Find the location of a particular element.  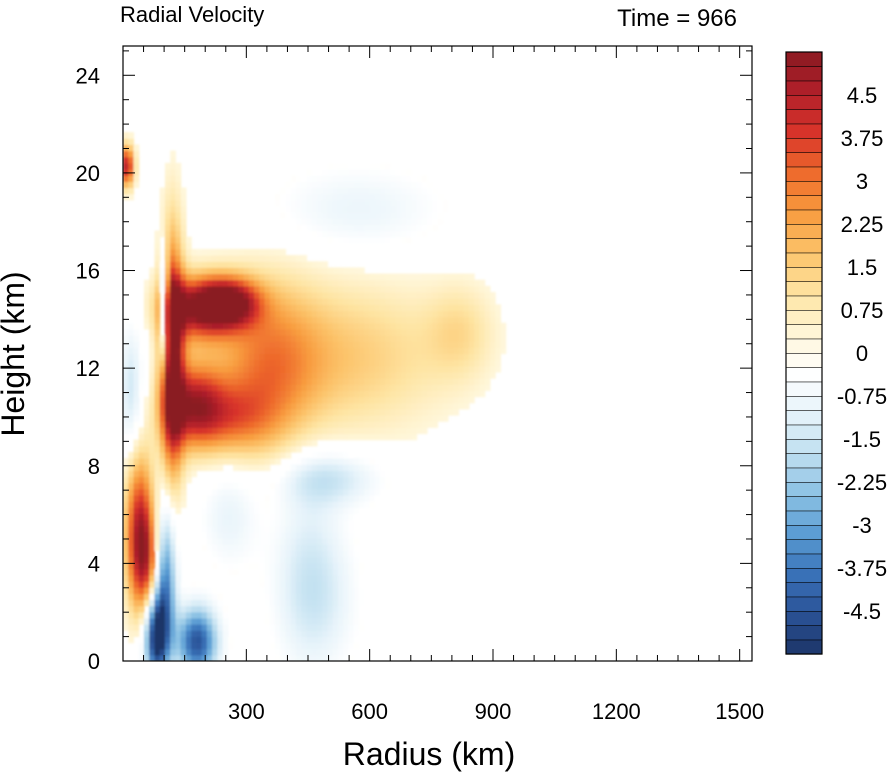

colorbar-label: 0.75 is located at coordinates (862, 310).